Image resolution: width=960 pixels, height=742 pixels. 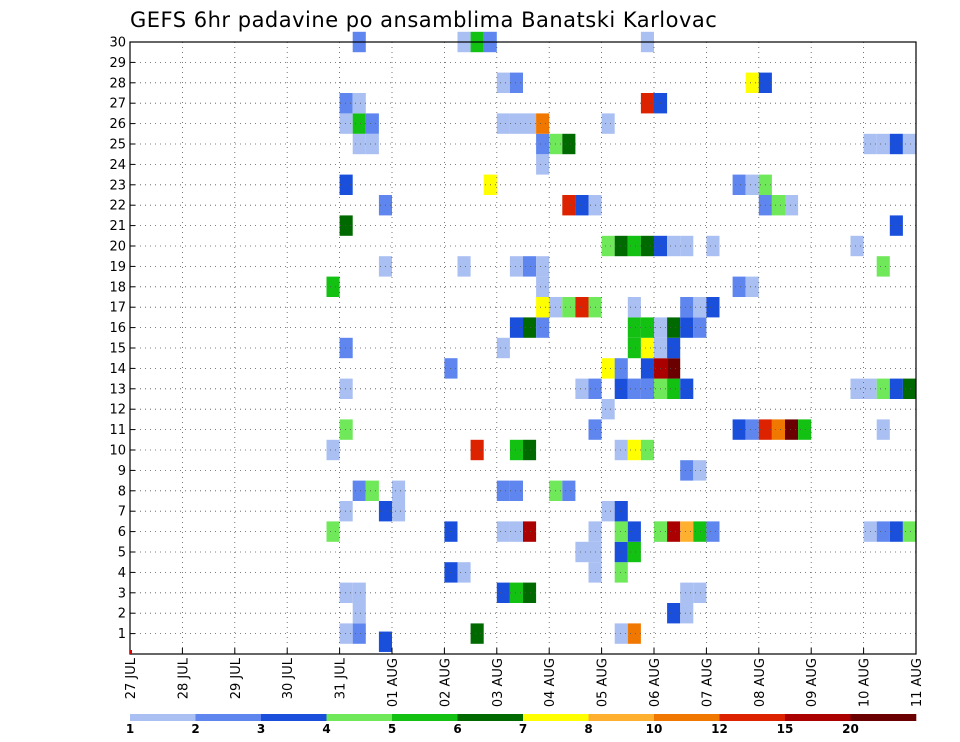 I want to click on y-tick-label: 30, so click(x=117, y=43).